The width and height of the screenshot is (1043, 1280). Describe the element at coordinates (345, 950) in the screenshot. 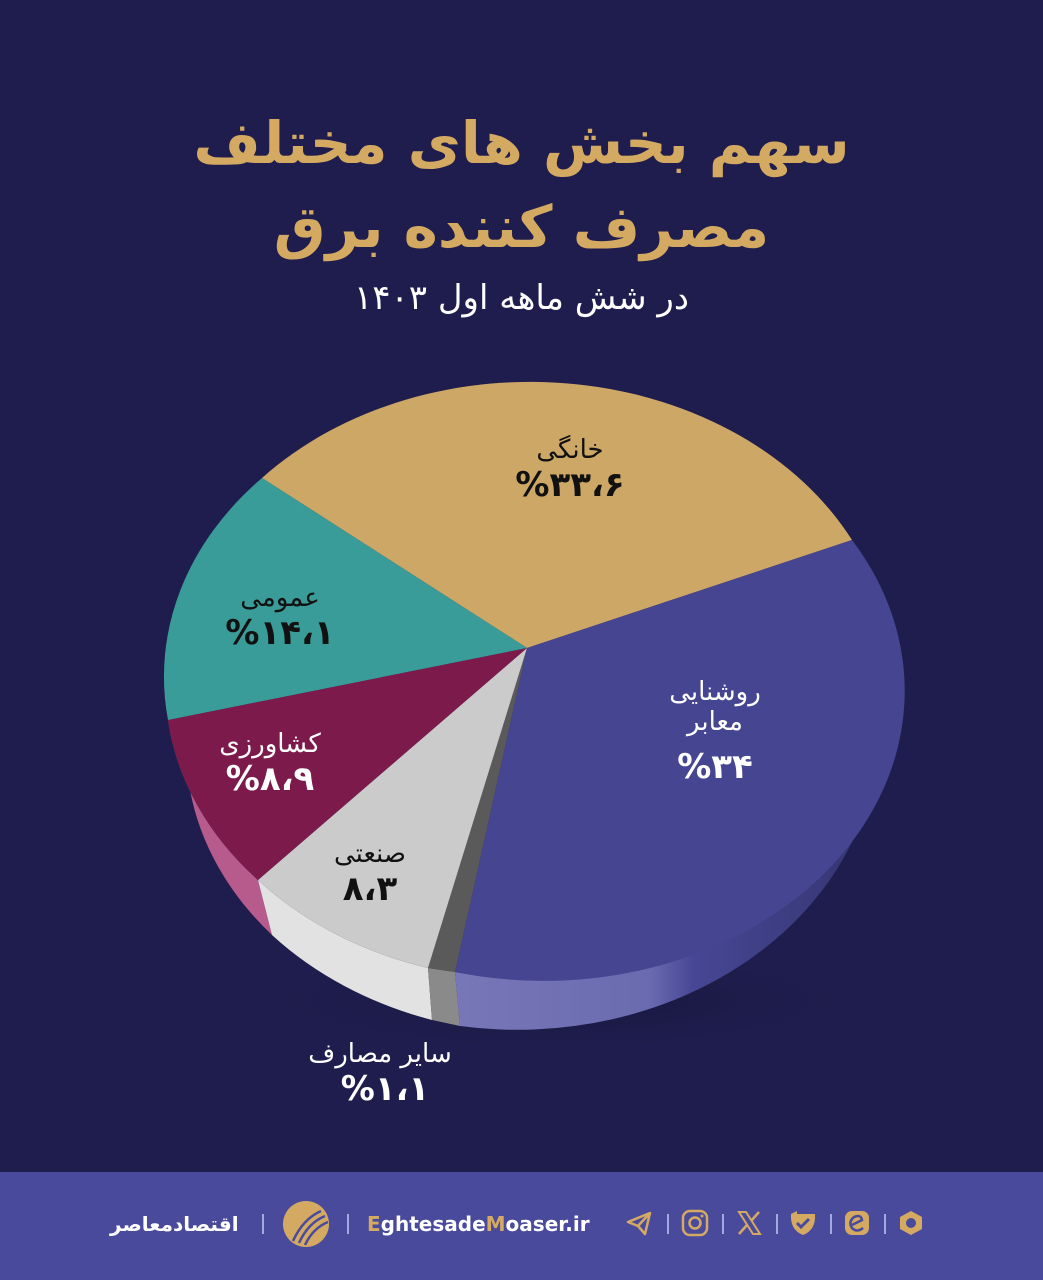

I see `side-industrial` at that location.